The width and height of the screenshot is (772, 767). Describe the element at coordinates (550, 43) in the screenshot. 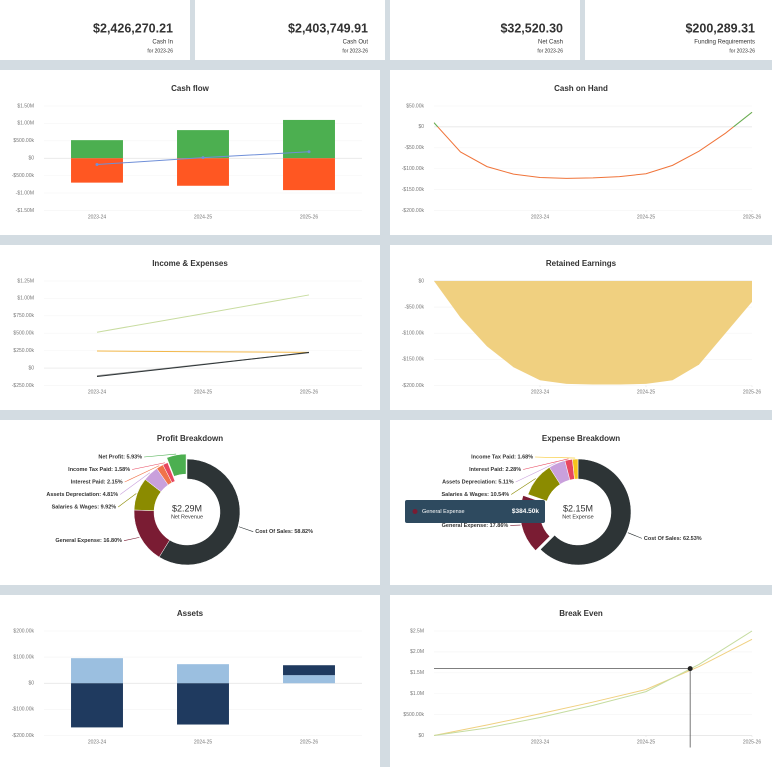

I see `kpi-label: Net Cash` at that location.